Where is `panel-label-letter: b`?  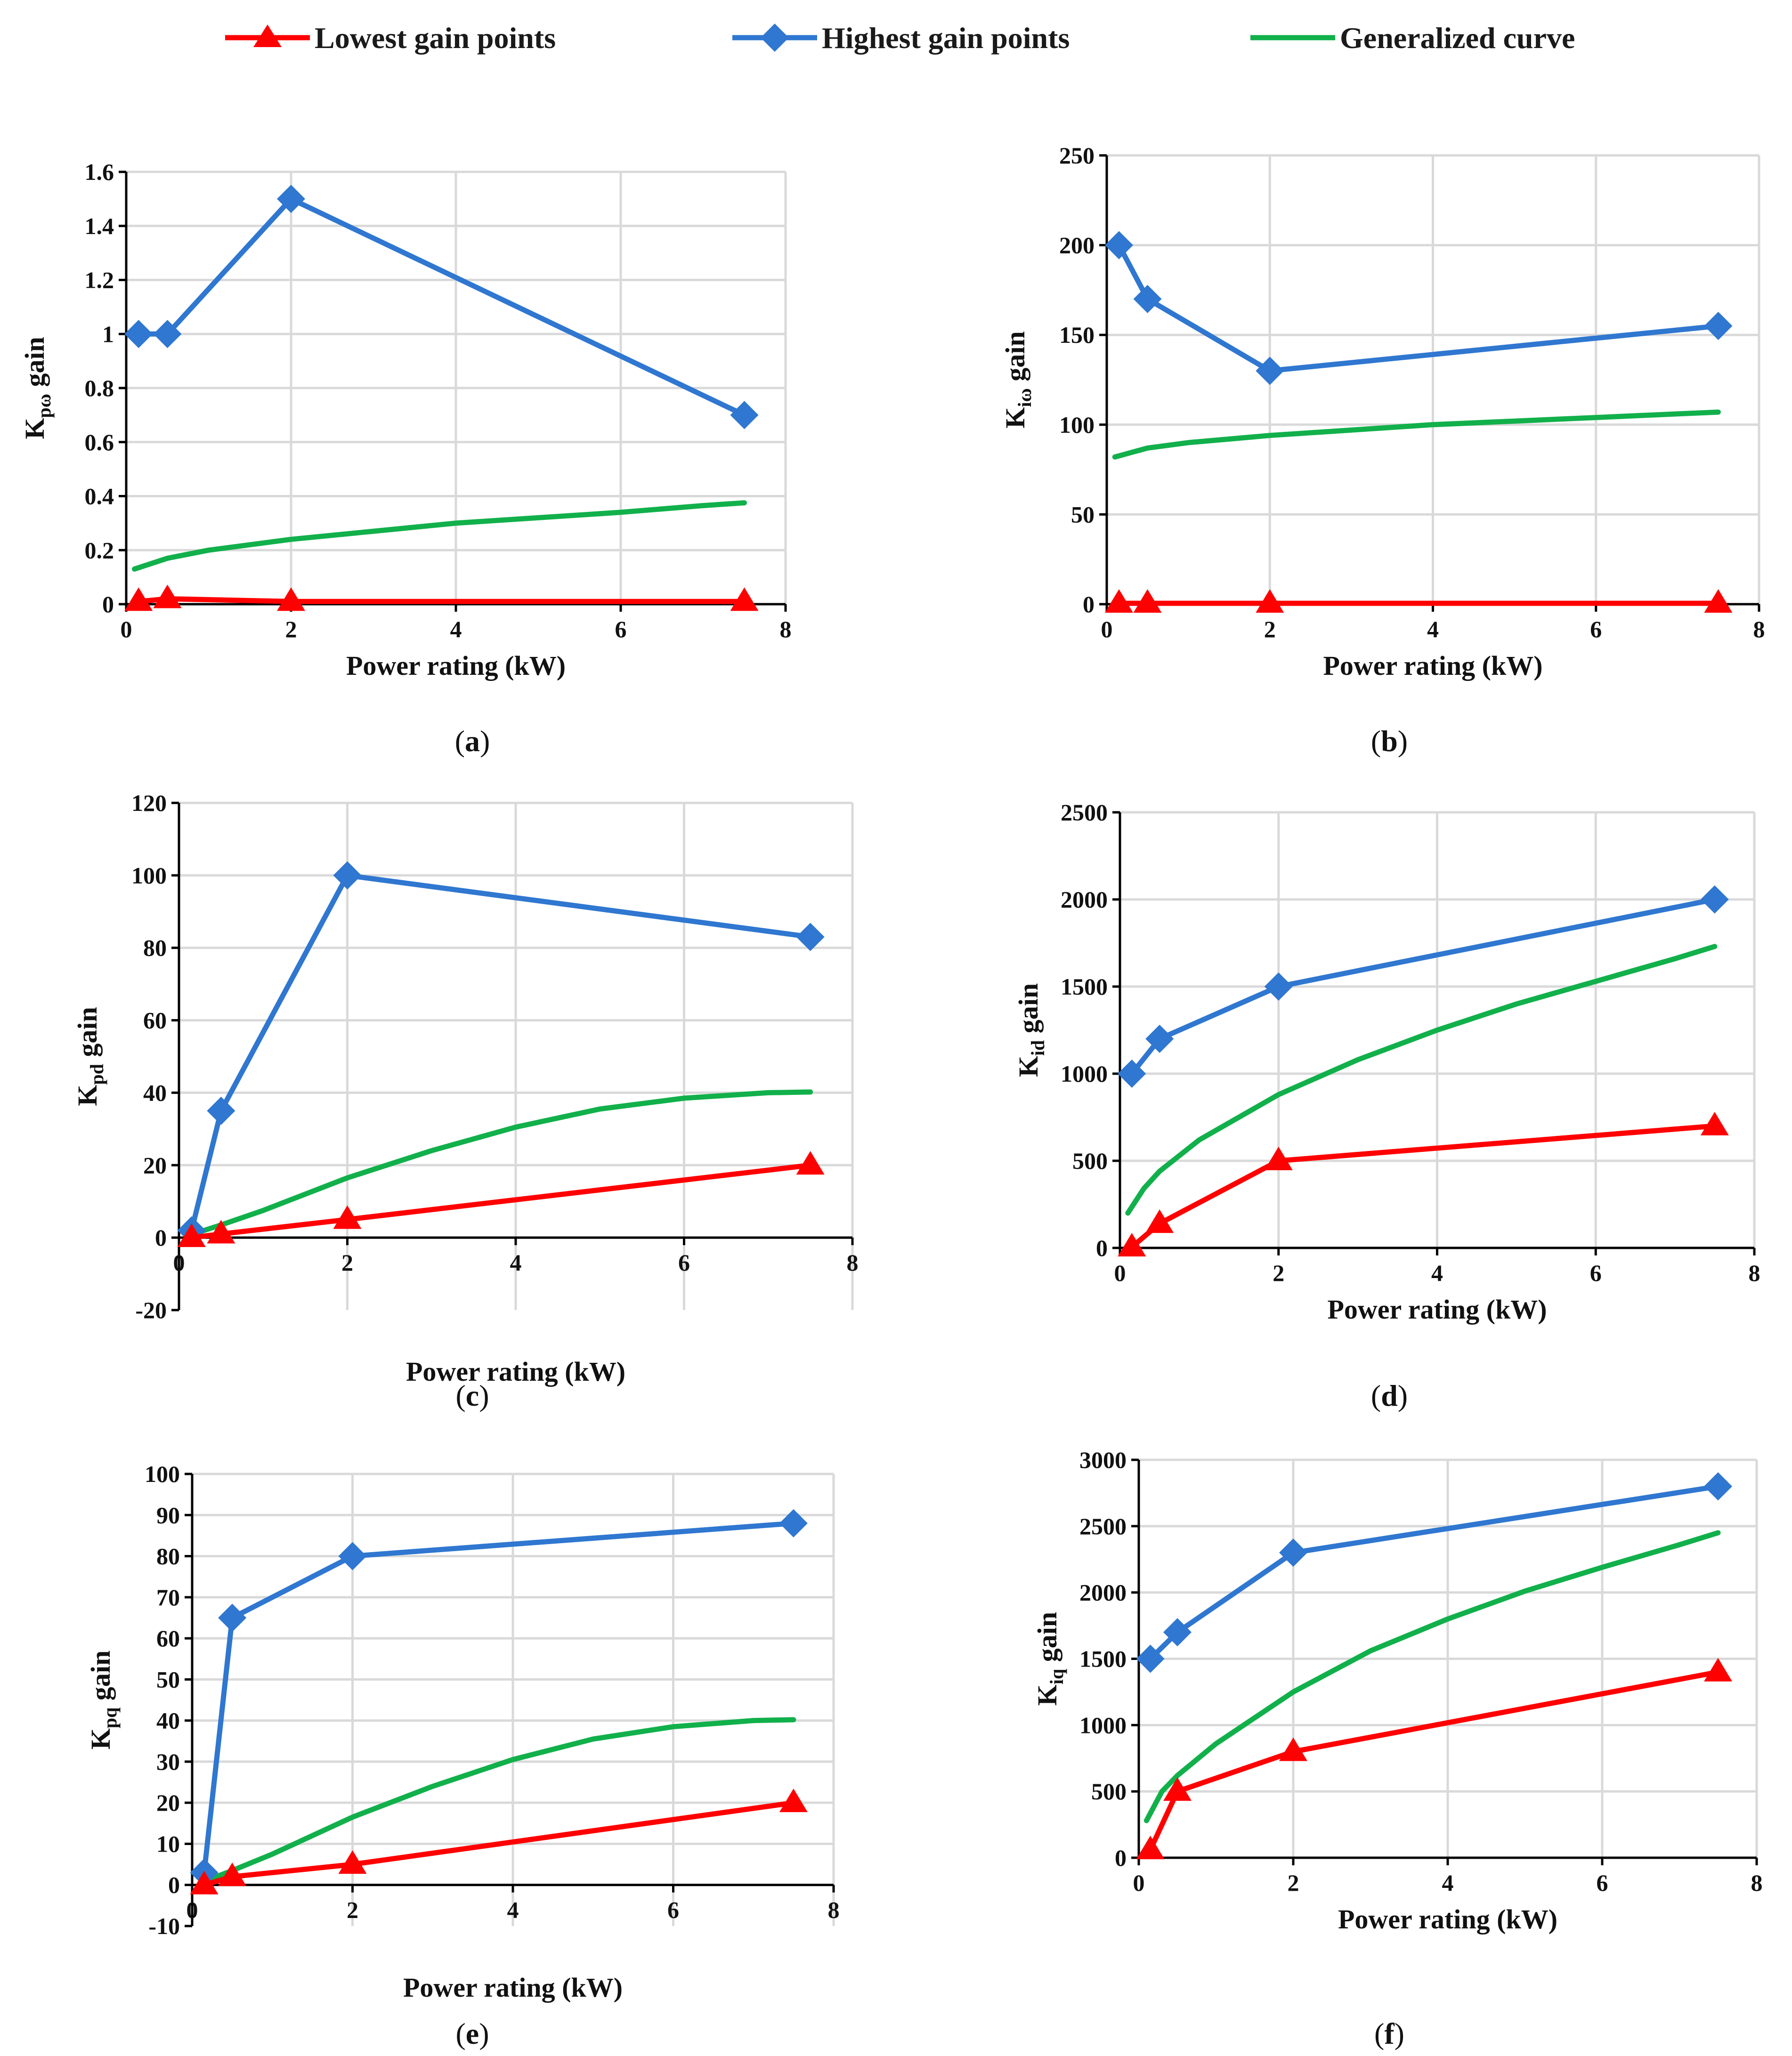 panel-label-letter: b is located at coordinates (1389, 741).